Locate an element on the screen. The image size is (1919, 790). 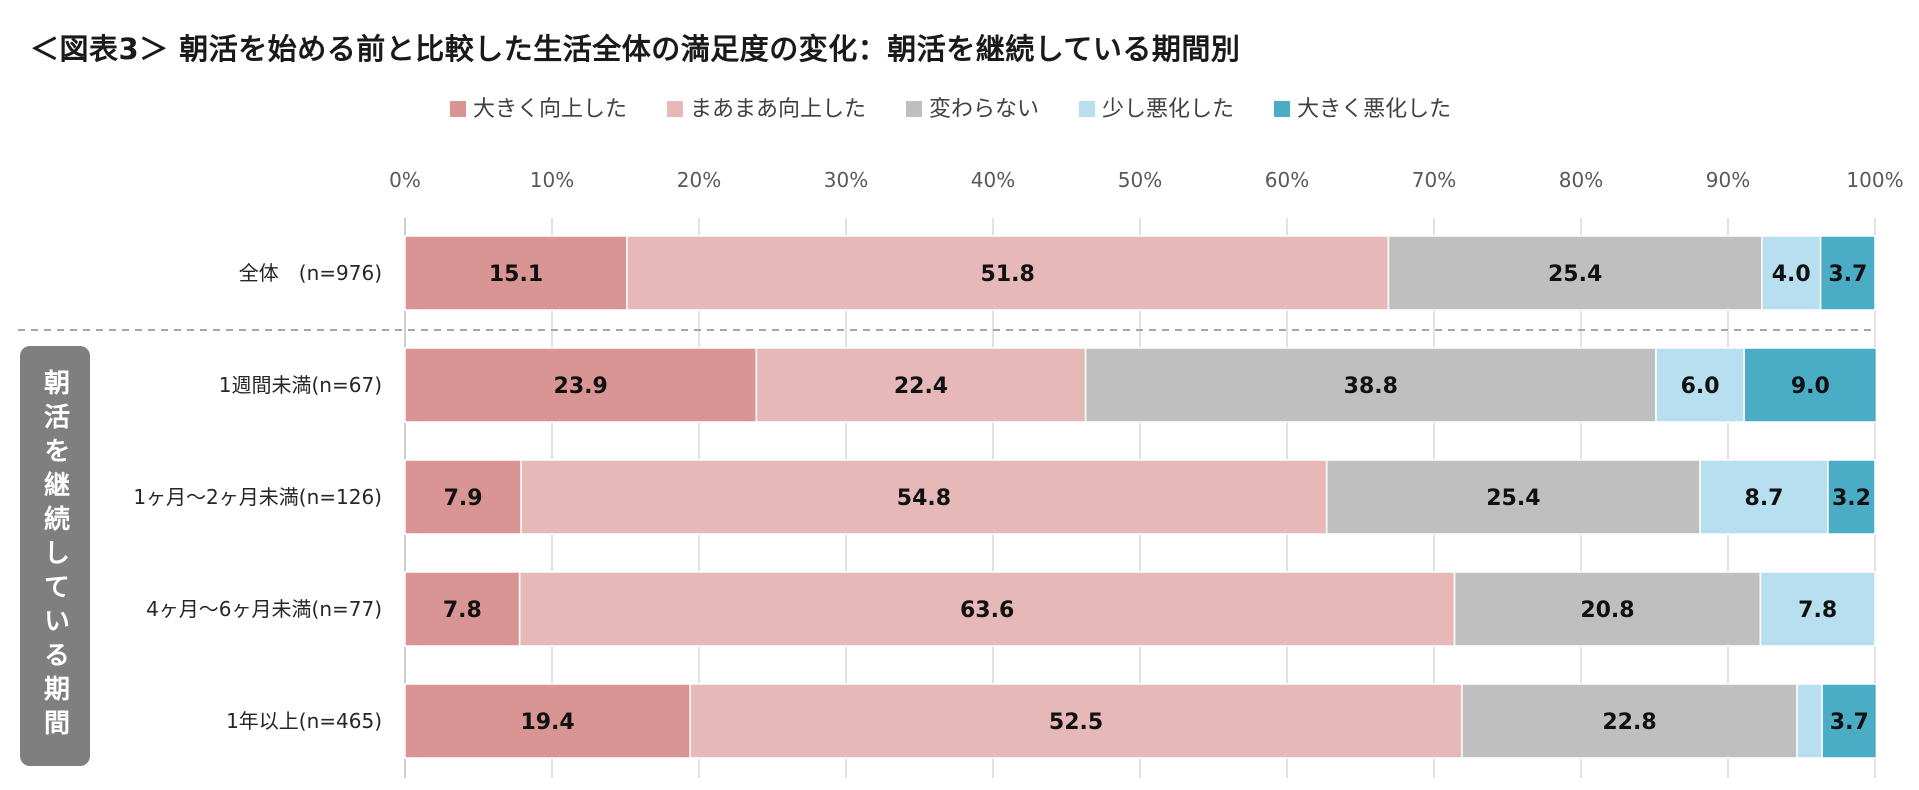
data-label: 15.1 is located at coordinates (516, 274).